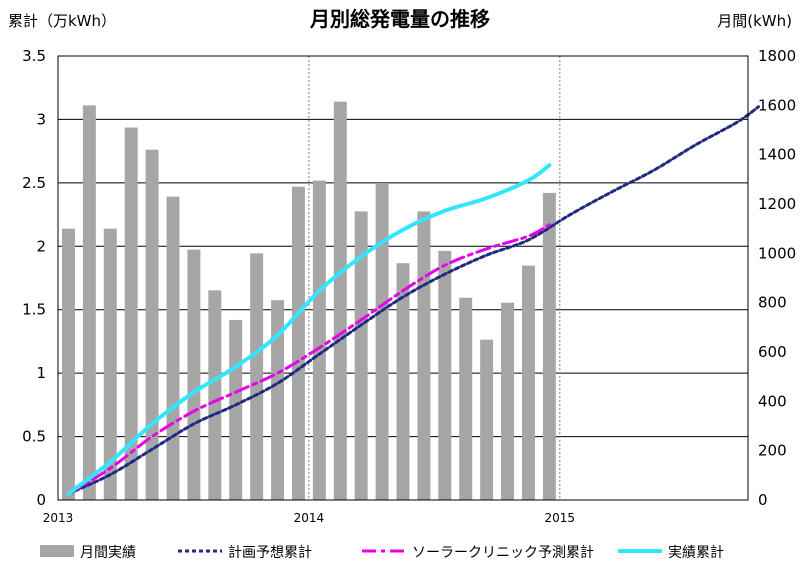 The image size is (800, 575). I want to click on legend: 月間実績 計画予想累計 ソーラークリニック予測累計 実績累計, so click(382, 553).